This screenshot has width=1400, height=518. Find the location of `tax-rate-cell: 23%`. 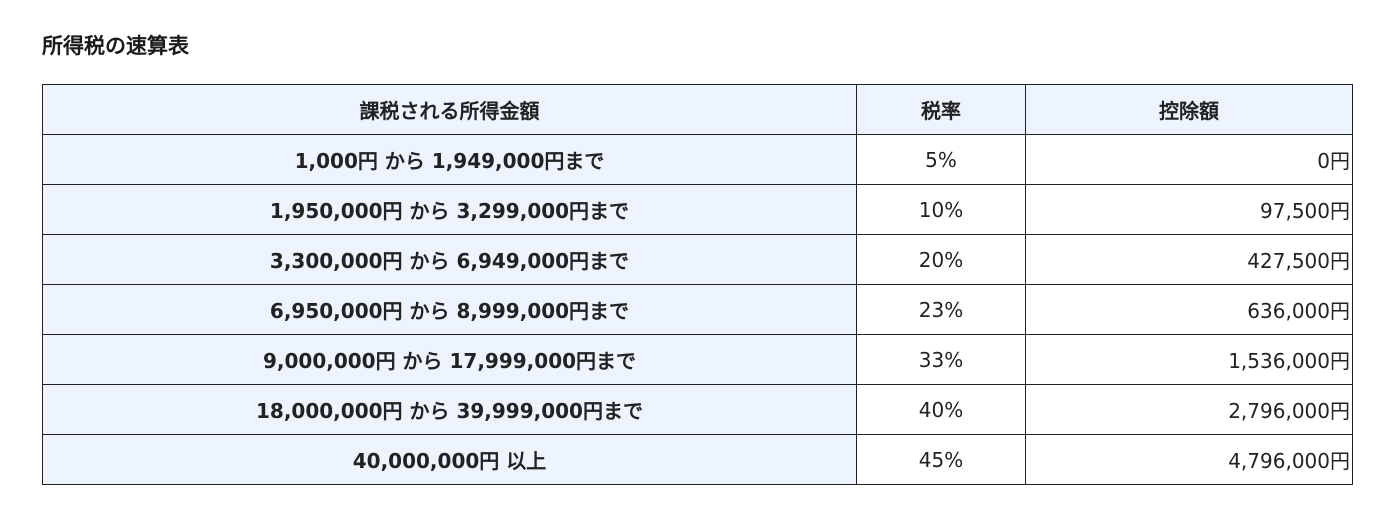

tax-rate-cell: 23% is located at coordinates (941, 309).